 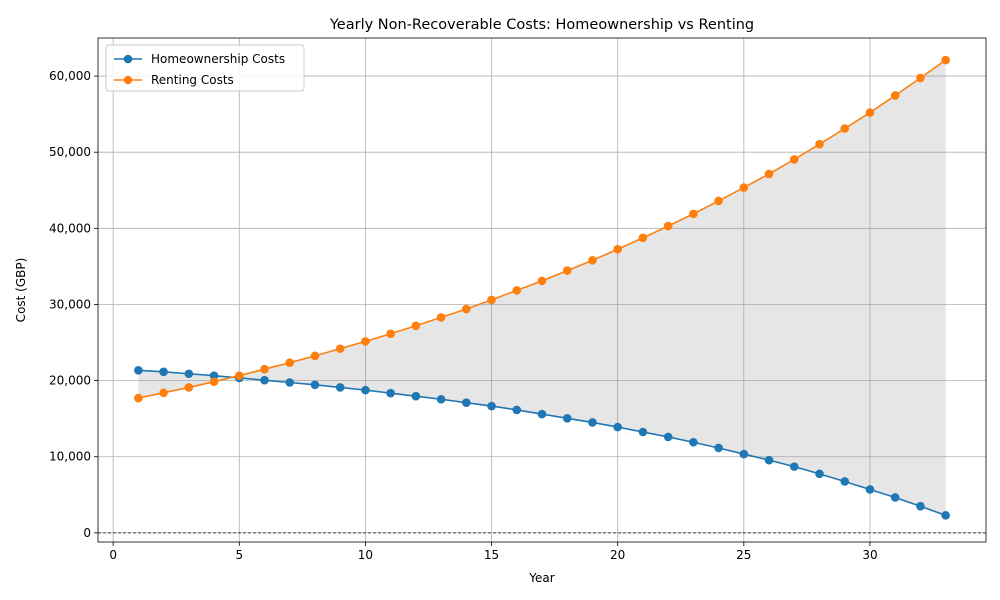 I want to click on y-tick-label: 0, so click(x=87, y=533).